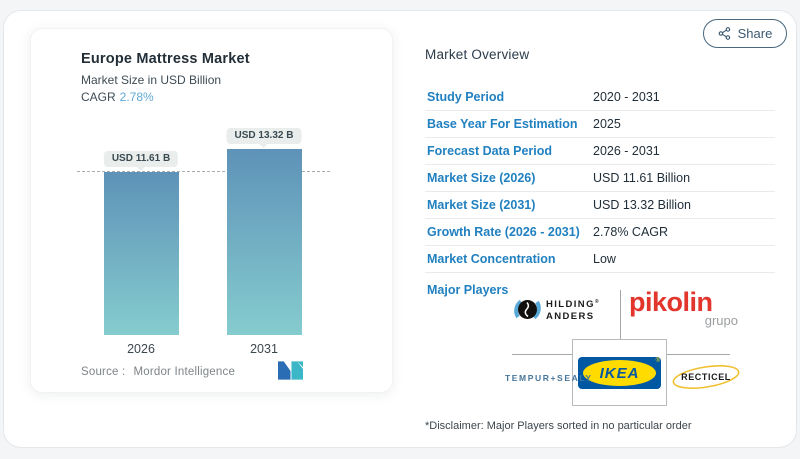  I want to click on row-value: 2025, so click(607, 124).